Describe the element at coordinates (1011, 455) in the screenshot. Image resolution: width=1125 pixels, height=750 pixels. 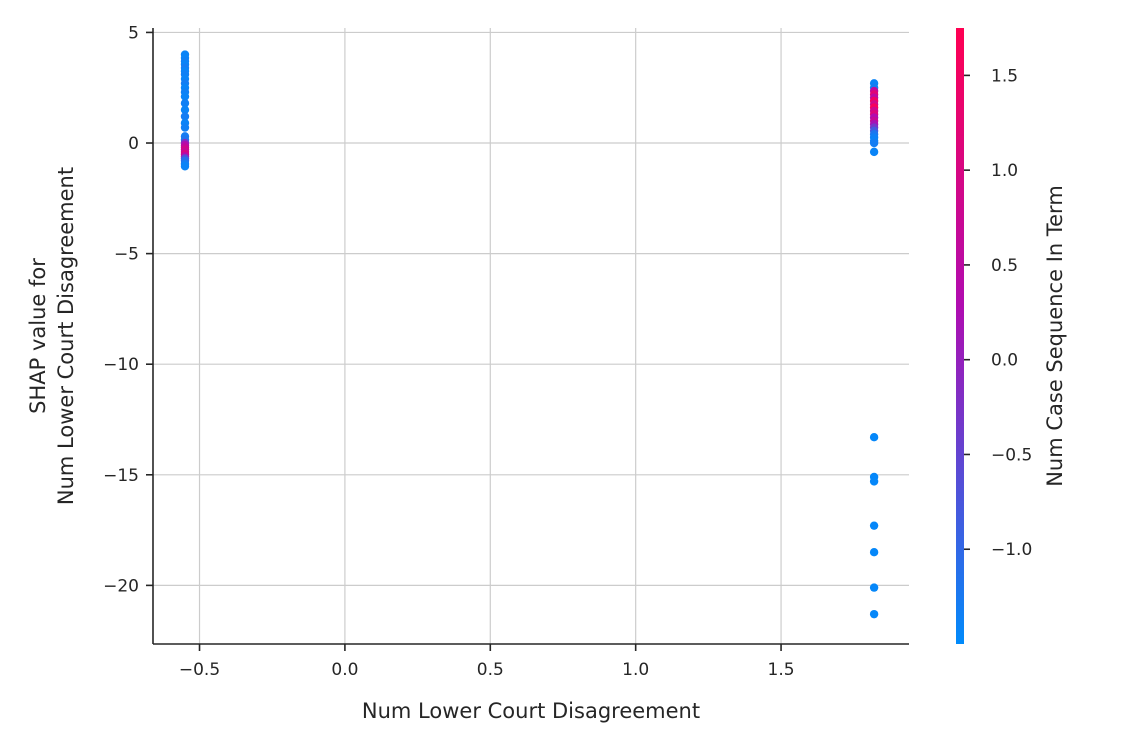
I see `colorbar-tick-label: −0.5` at that location.